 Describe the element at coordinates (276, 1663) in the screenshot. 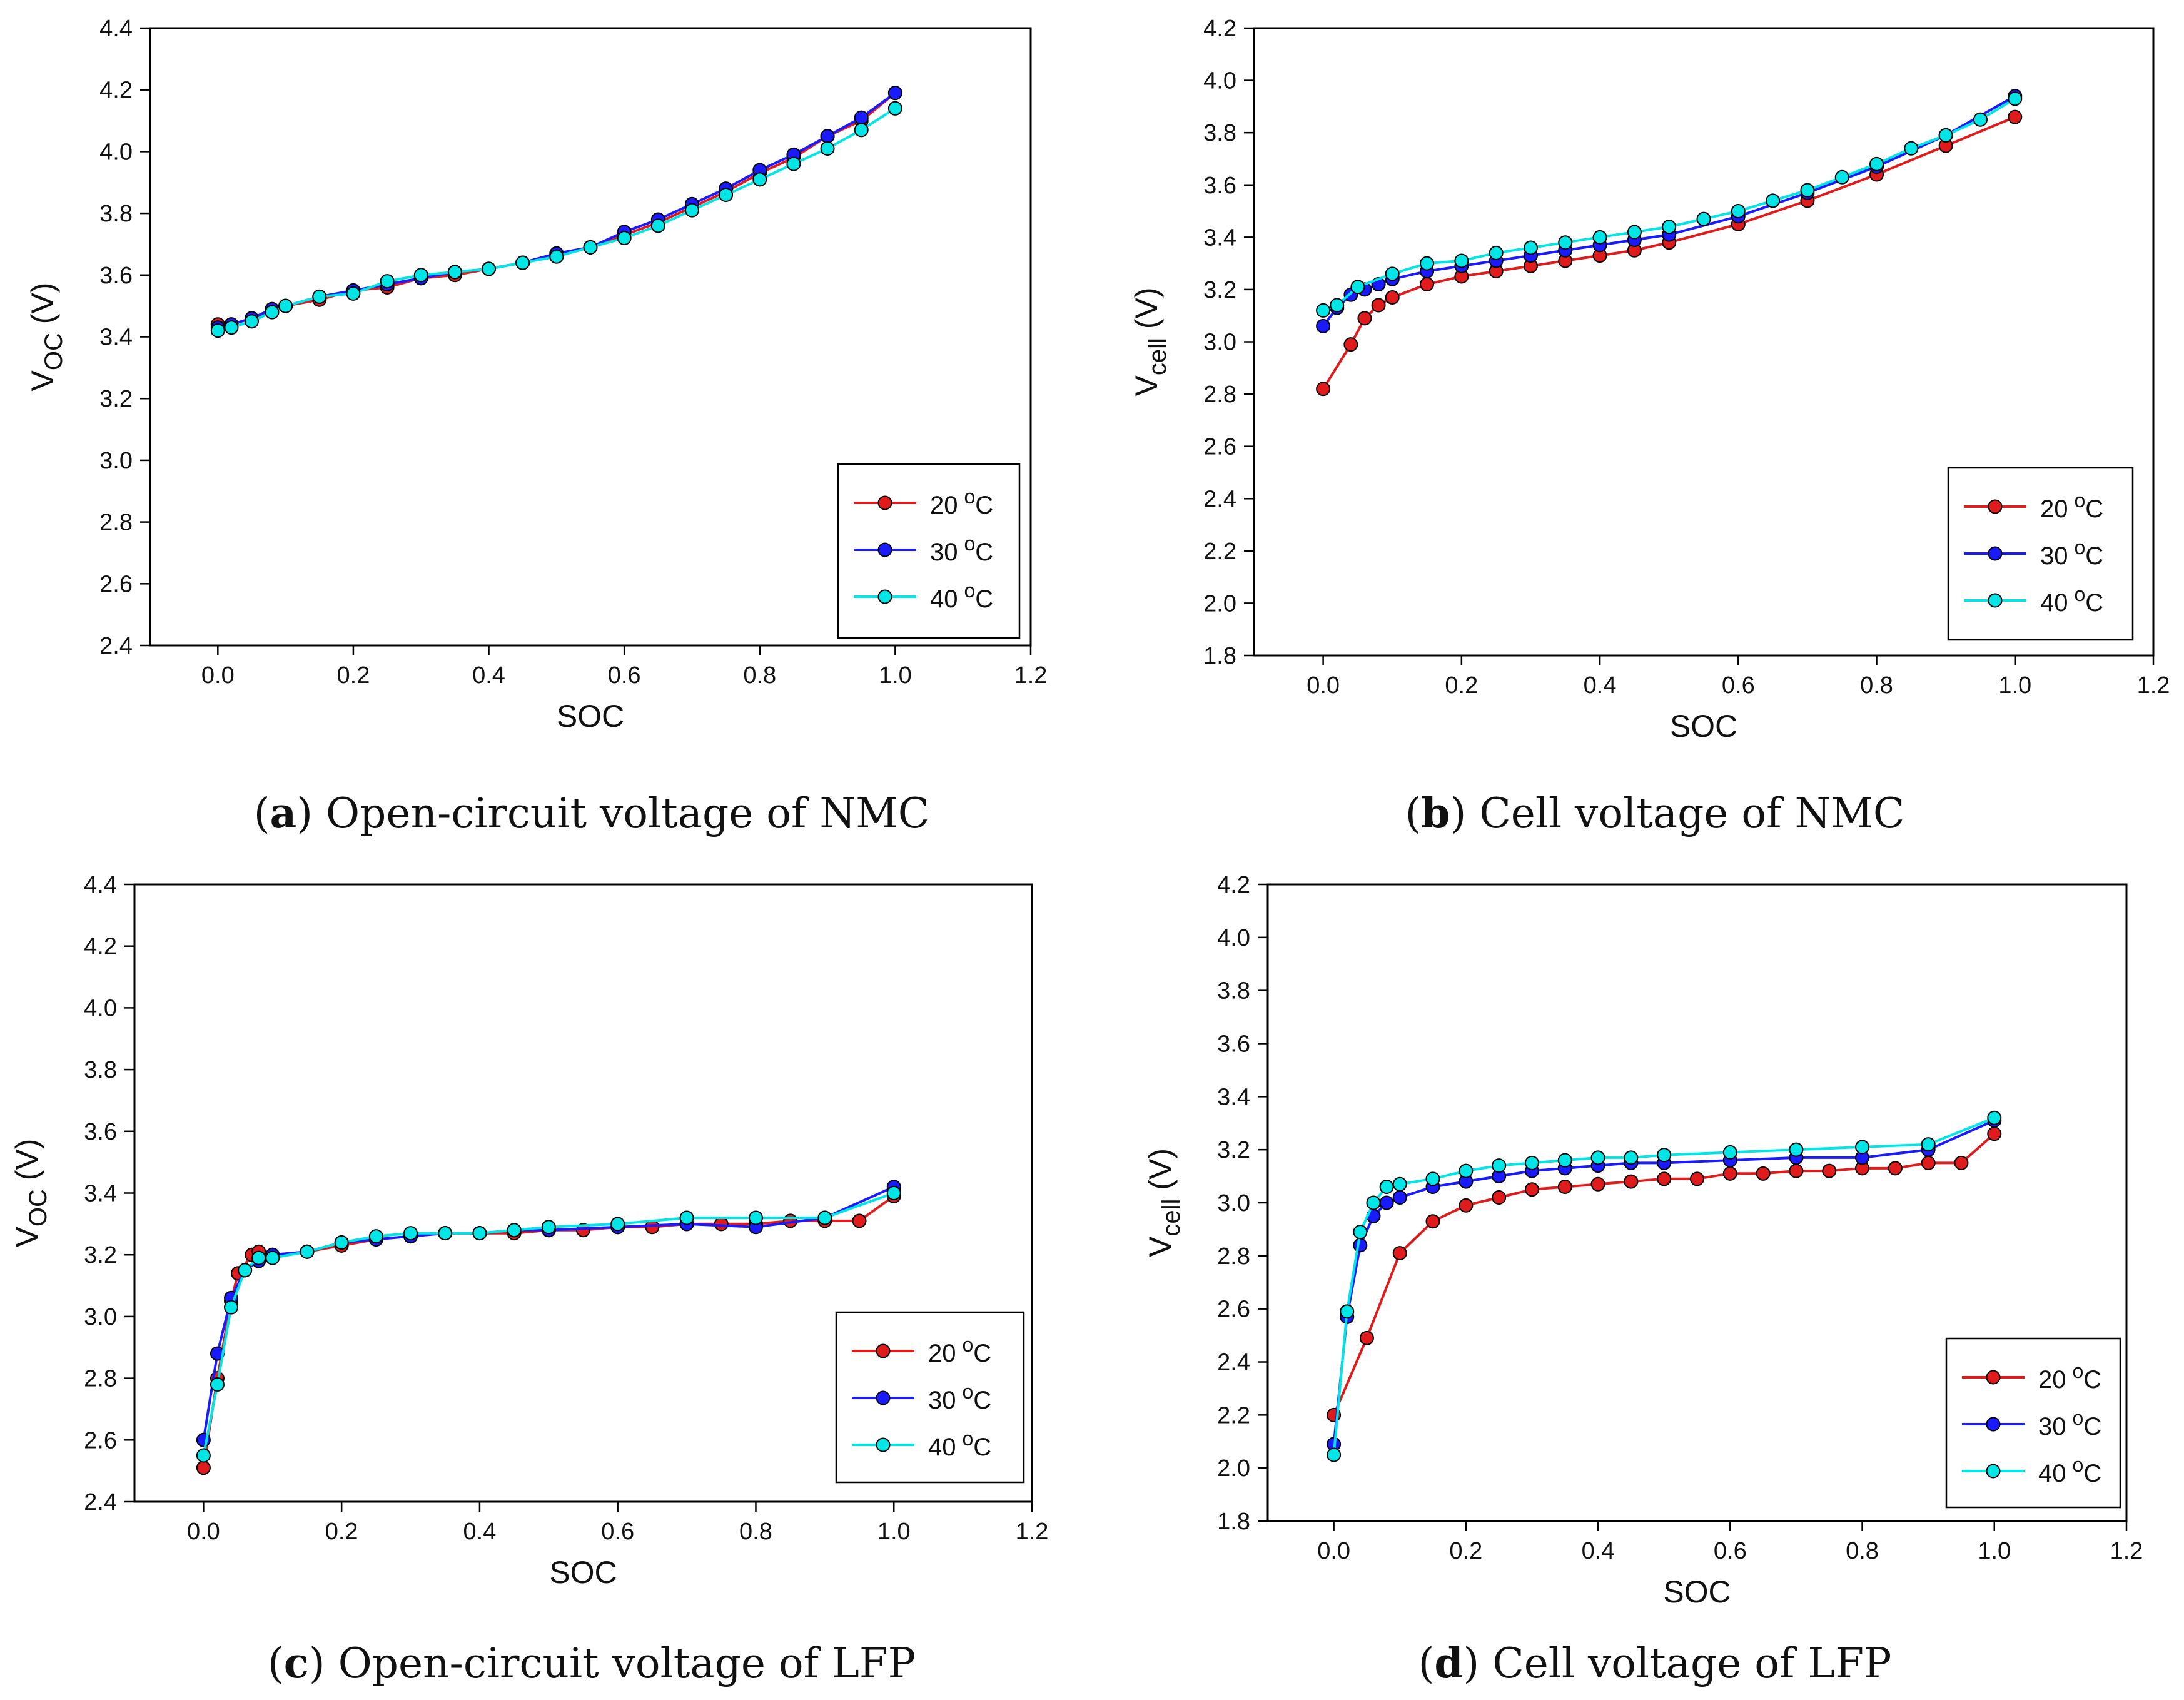

I see `caption-paren-open: (` at that location.